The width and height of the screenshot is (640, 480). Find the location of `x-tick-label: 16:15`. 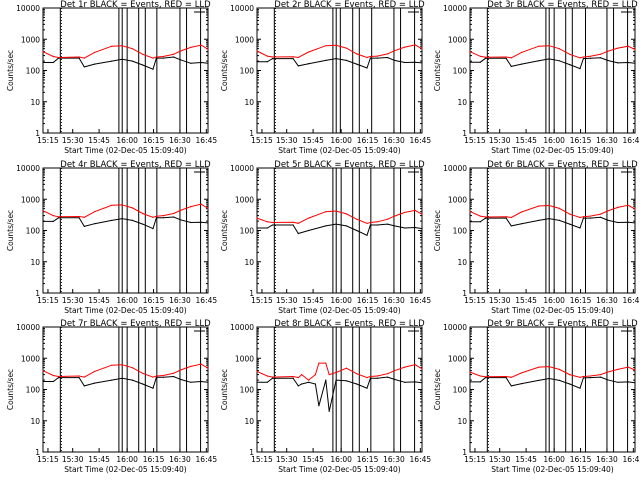

x-tick-label: 16:15 is located at coordinates (581, 140).